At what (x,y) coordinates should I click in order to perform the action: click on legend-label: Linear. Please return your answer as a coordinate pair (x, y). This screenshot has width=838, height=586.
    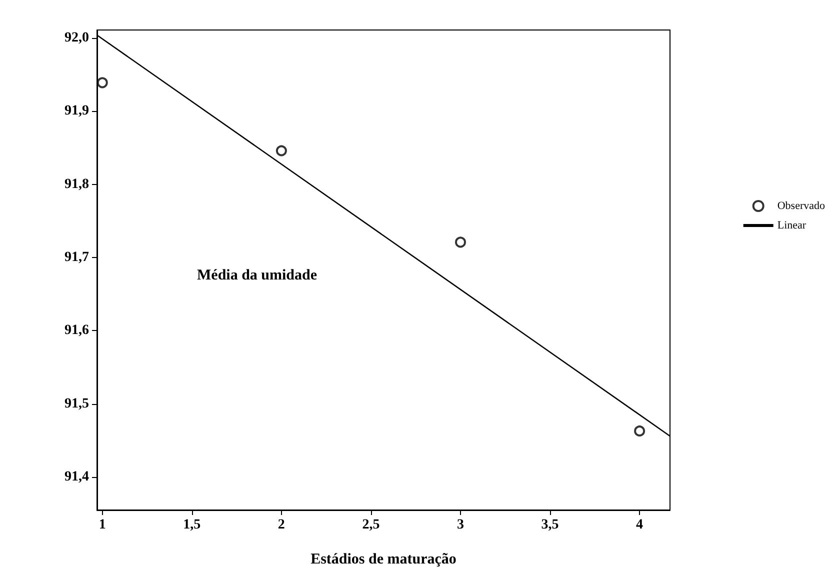
    Looking at the image, I should click on (791, 226).